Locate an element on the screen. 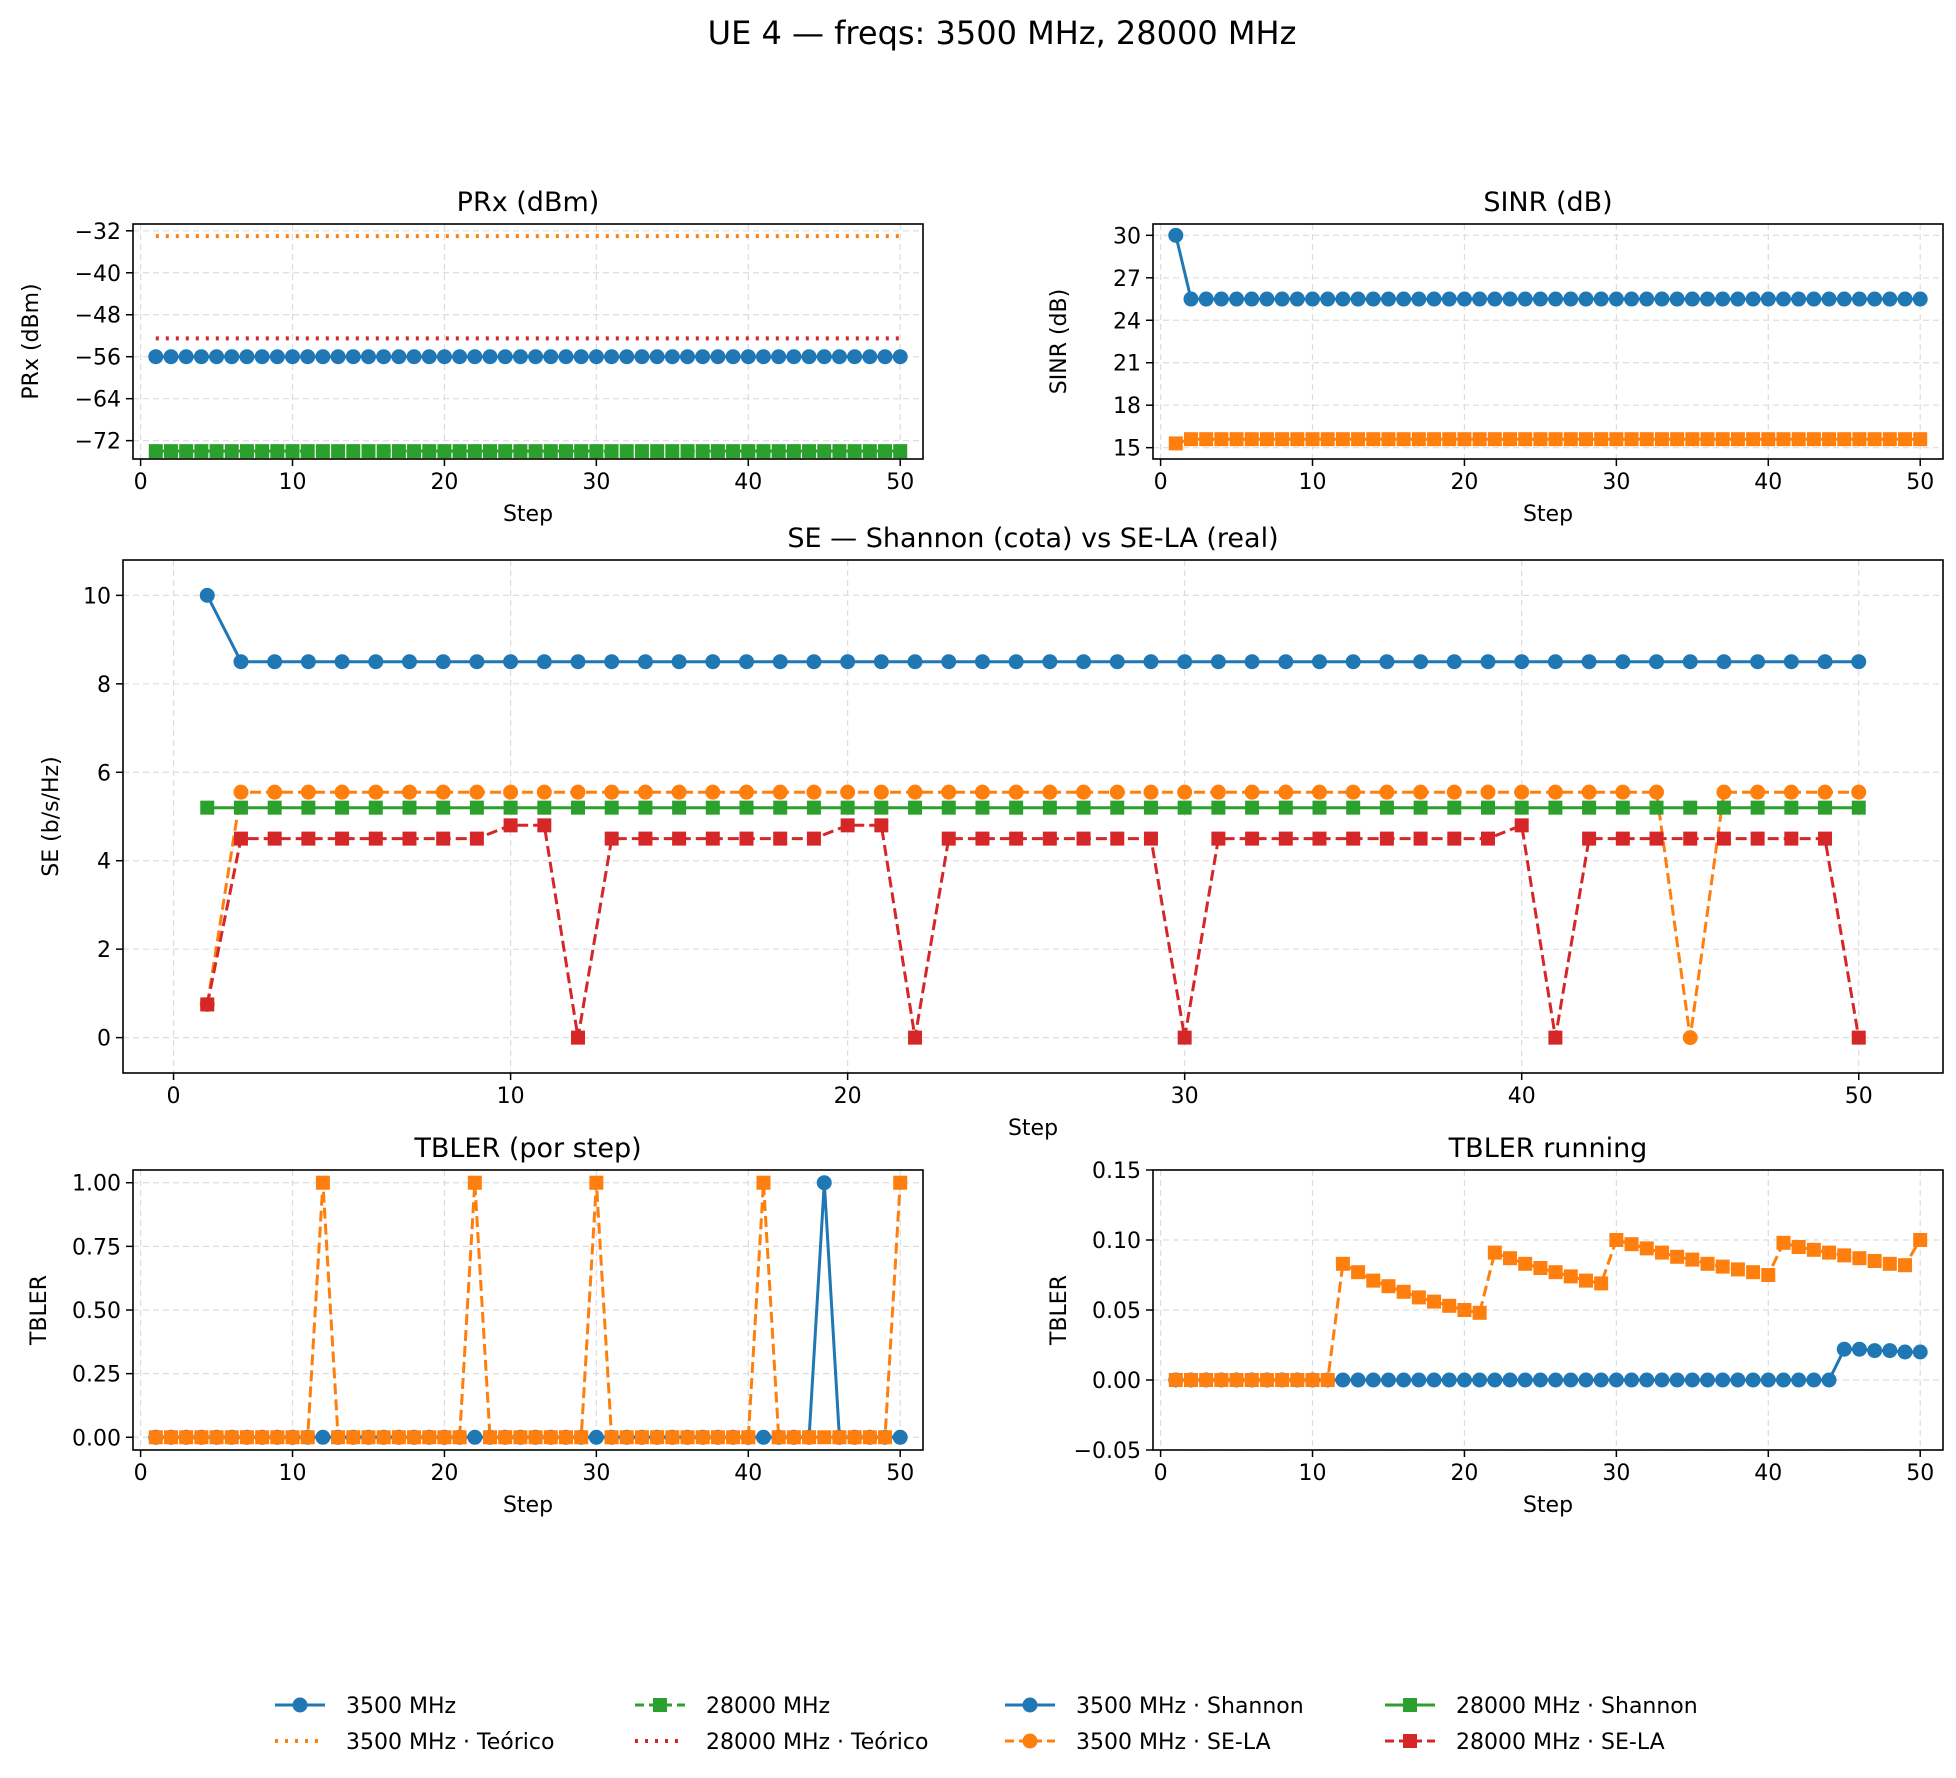 The width and height of the screenshot is (1956, 1778). axes-frame is located at coordinates (528, 341).